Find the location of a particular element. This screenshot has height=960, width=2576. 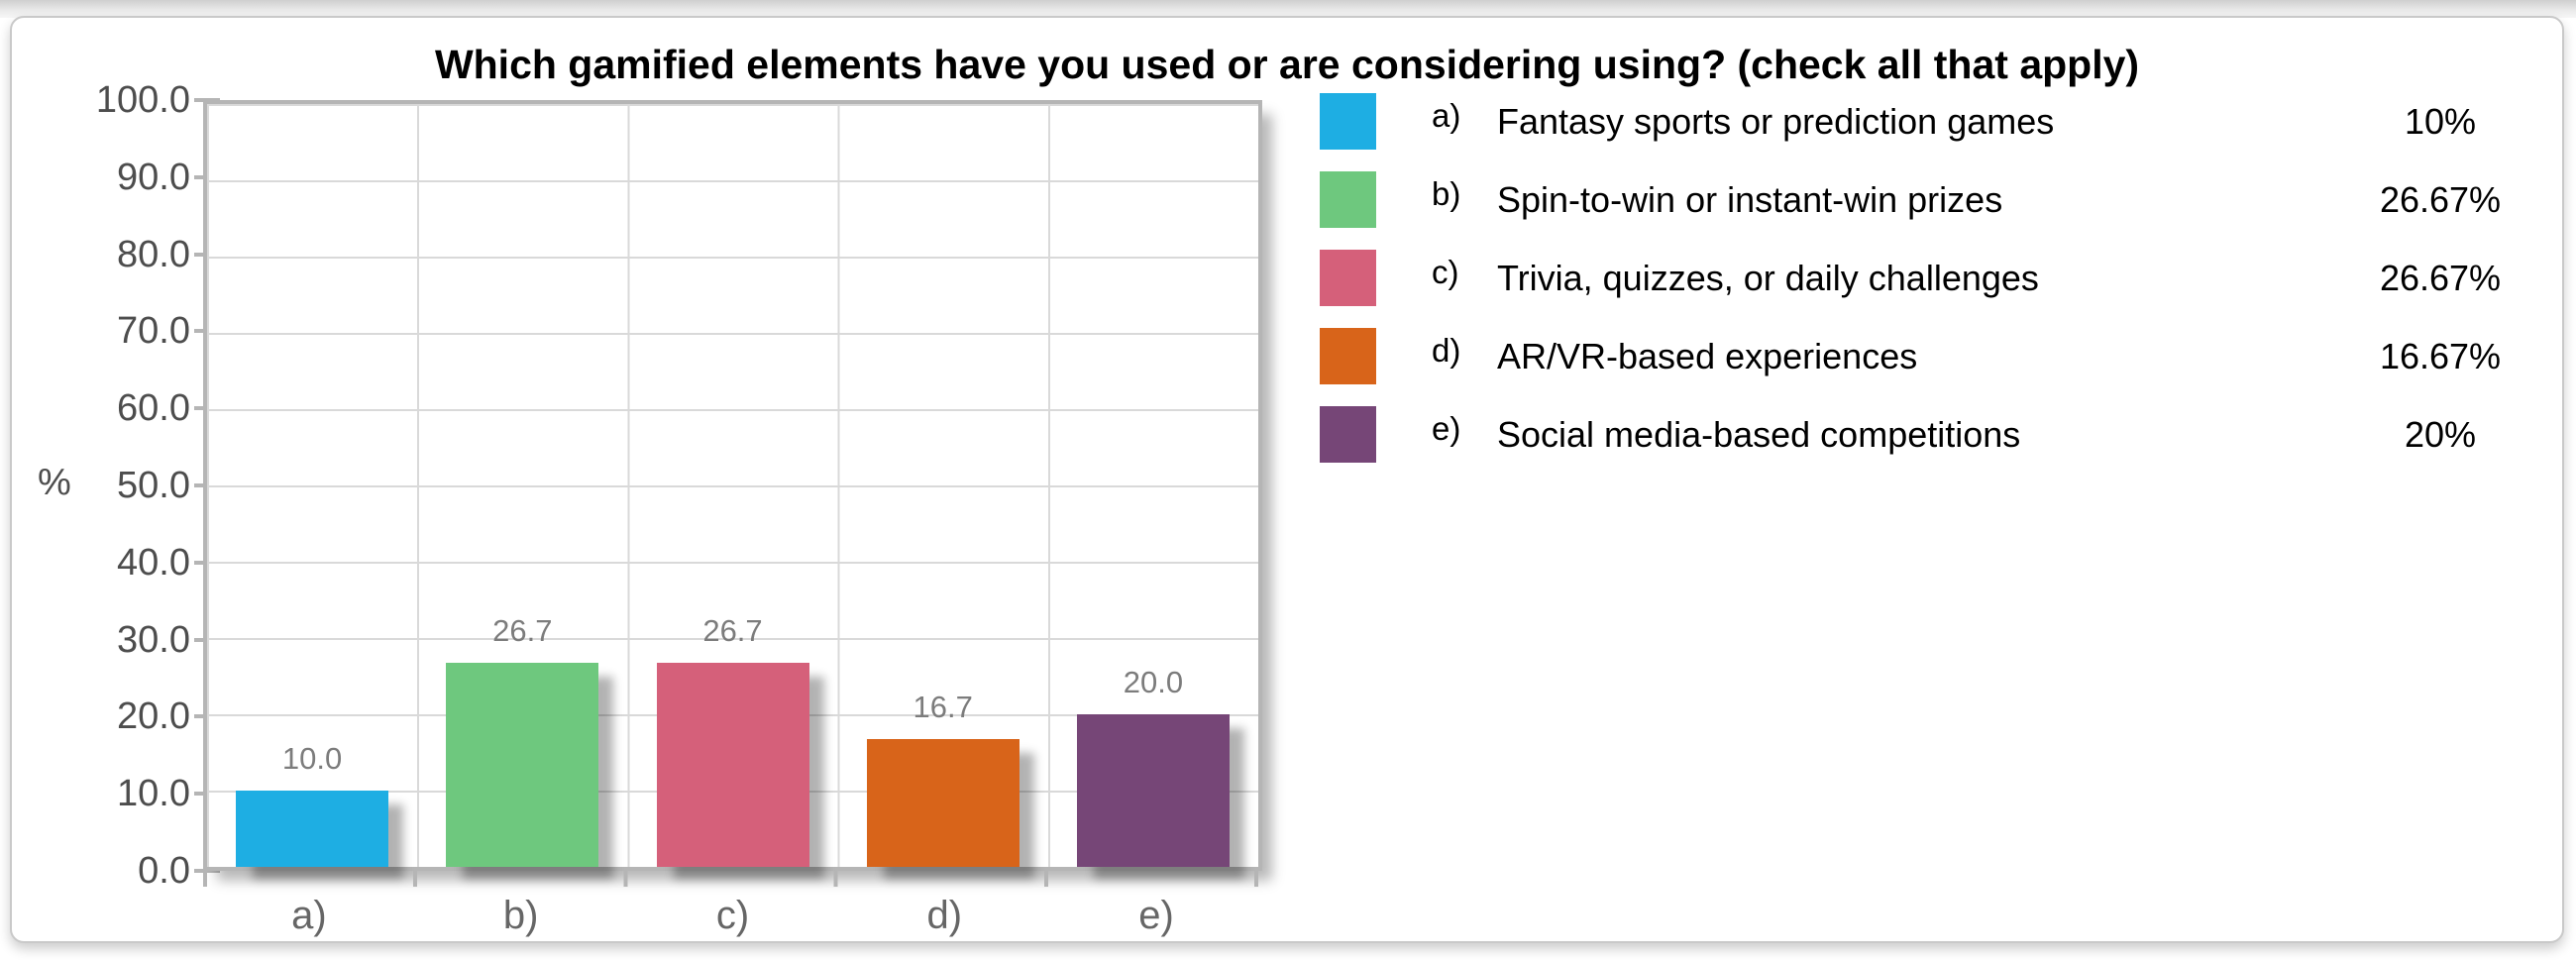

bar-slot-d: 16.7 is located at coordinates (943, 485).